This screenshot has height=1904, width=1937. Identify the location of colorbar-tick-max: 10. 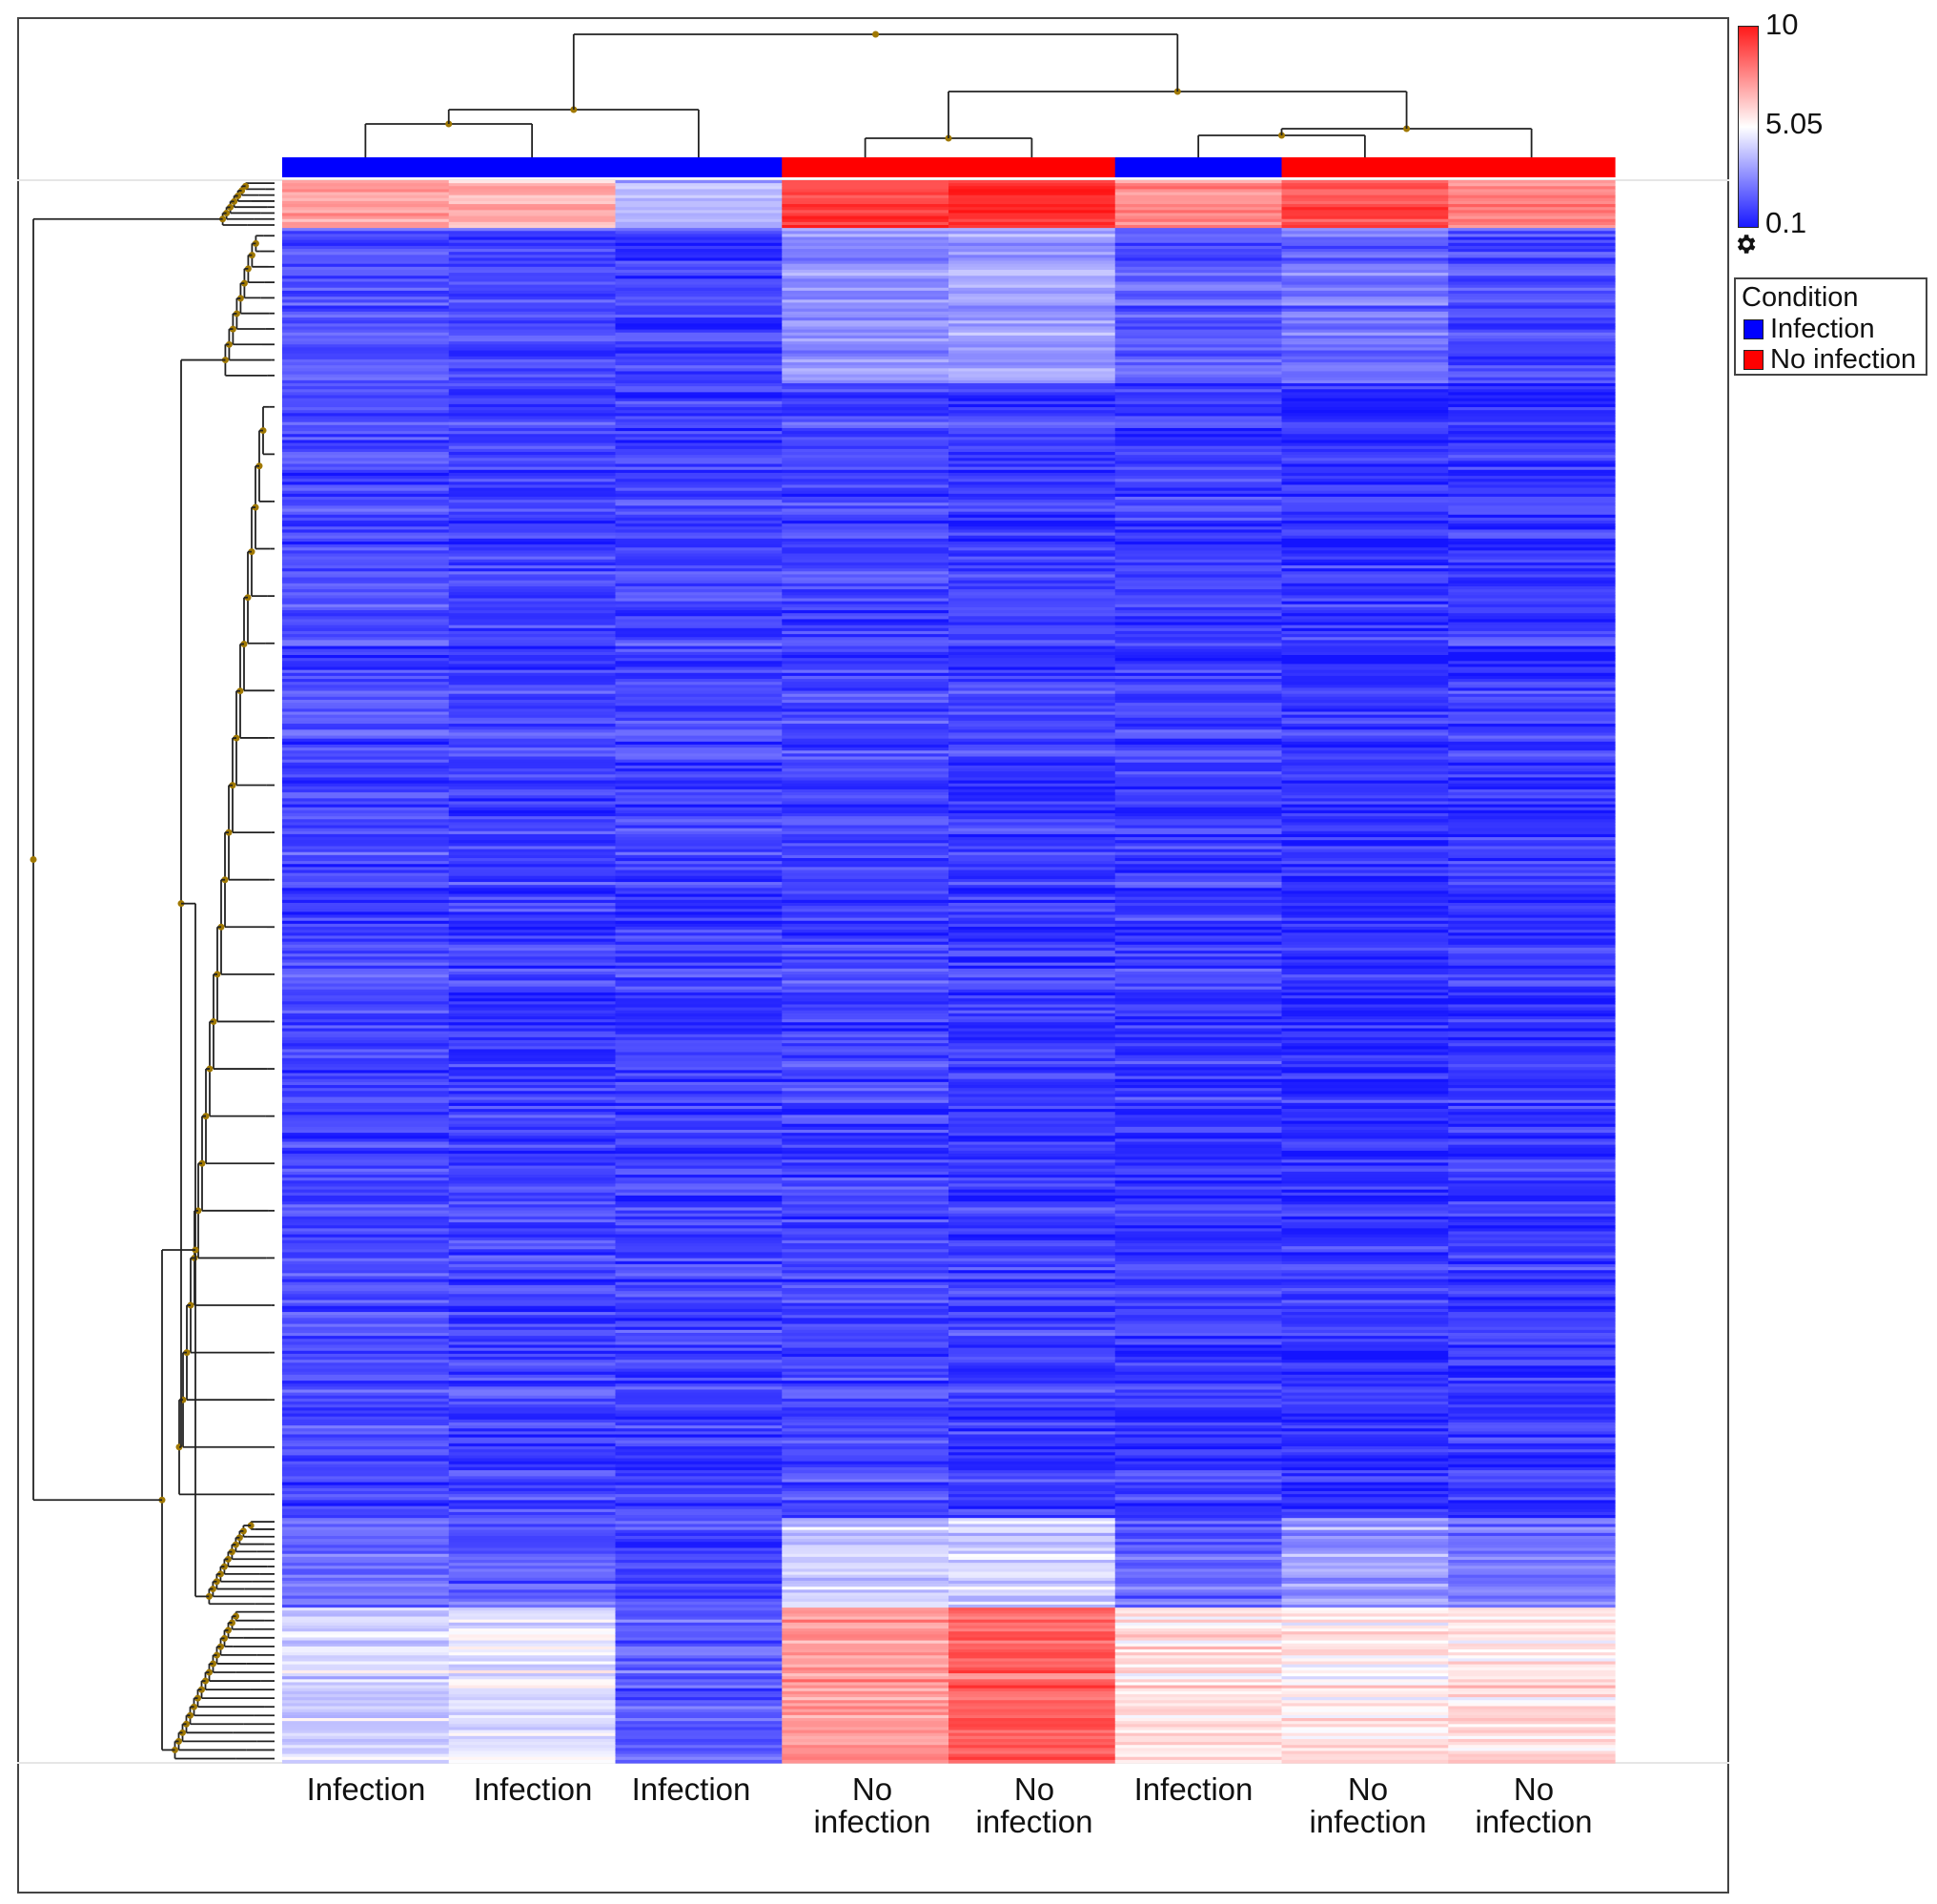
(1782, 25).